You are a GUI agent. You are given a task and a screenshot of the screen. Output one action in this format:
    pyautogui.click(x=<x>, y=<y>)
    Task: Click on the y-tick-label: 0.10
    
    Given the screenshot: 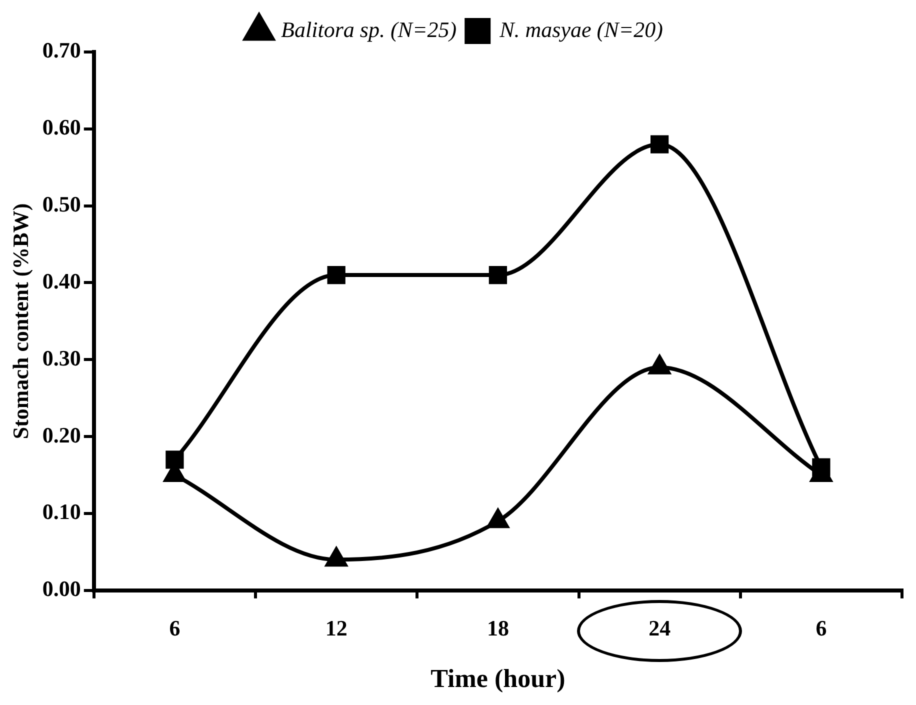 What is the action you would take?
    pyautogui.click(x=61, y=511)
    